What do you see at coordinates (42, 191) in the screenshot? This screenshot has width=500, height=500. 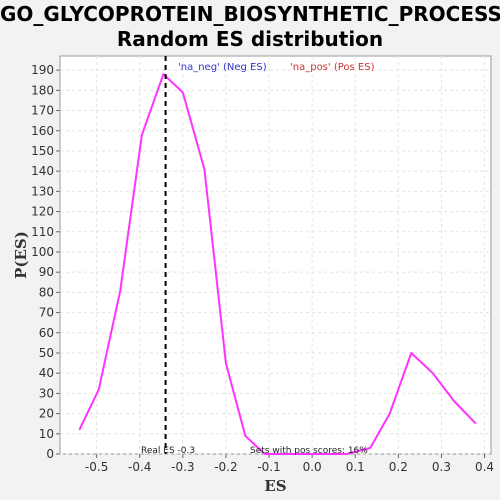 I see `y-tick-label: 130` at bounding box center [42, 191].